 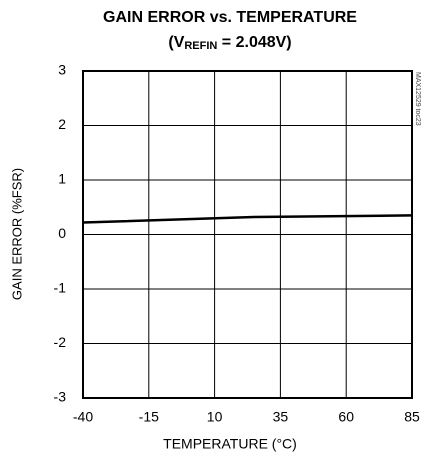 What do you see at coordinates (62, 179) in the screenshot?
I see `y-tick-label: 1` at bounding box center [62, 179].